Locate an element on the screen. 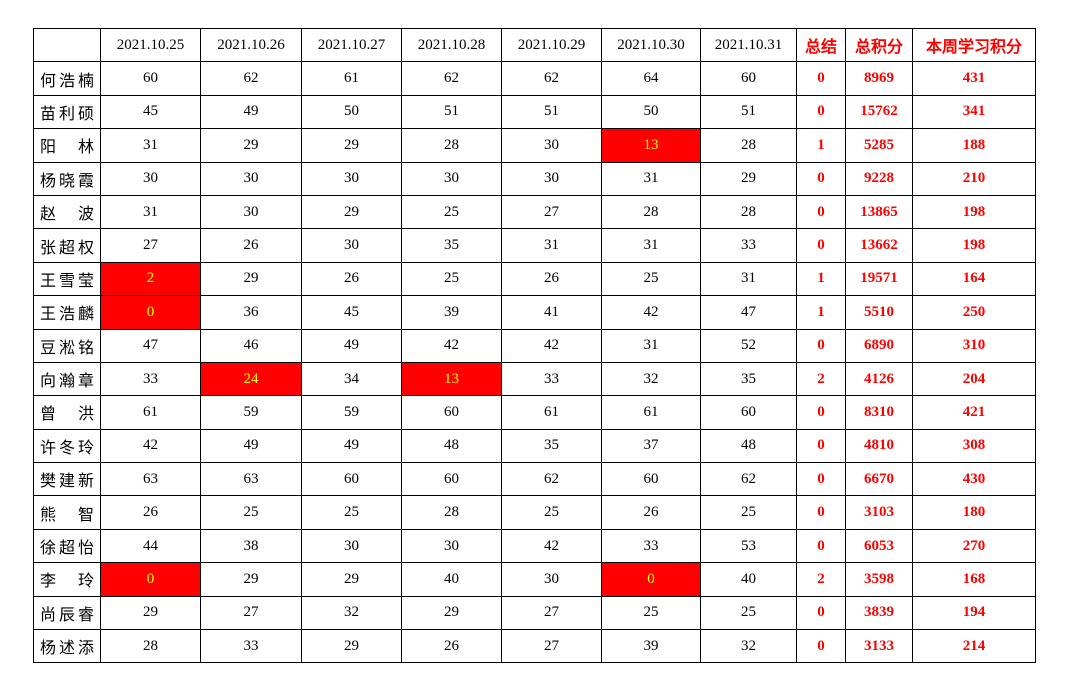 This screenshot has height=699, width=1066. date-header: 2021.10.27 is located at coordinates (351, 45).